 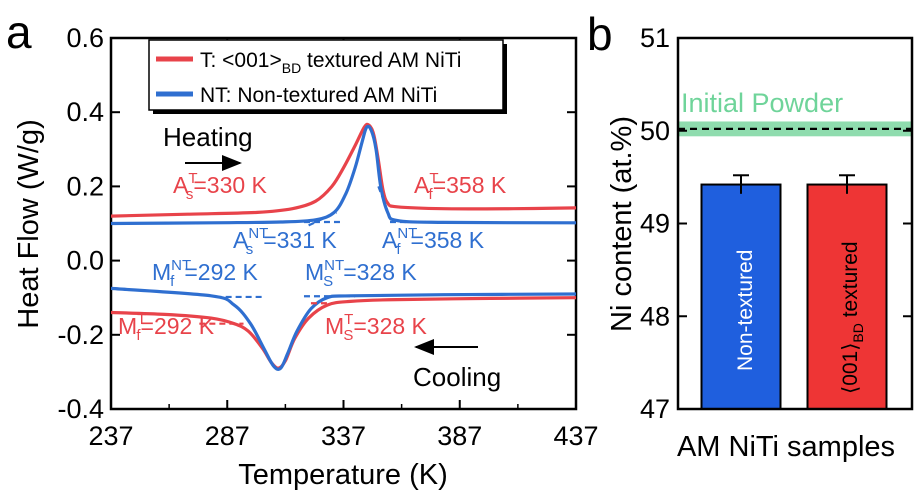 What do you see at coordinates (376, 327) in the screenshot?
I see `ms-t-label: MT S=328 K` at bounding box center [376, 327].